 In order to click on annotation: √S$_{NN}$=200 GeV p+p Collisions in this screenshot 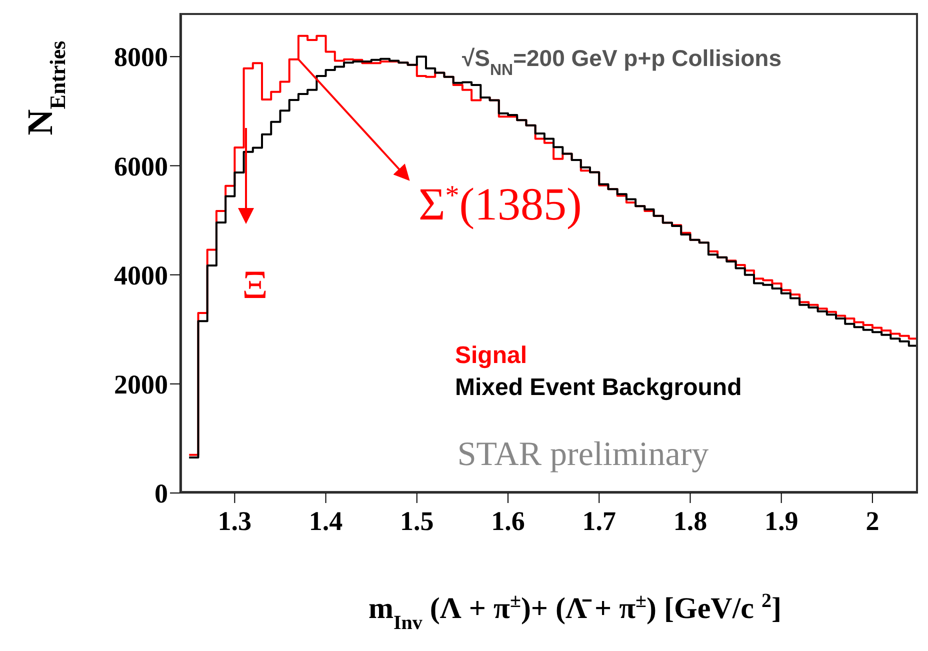, I will do `click(622, 61)`.